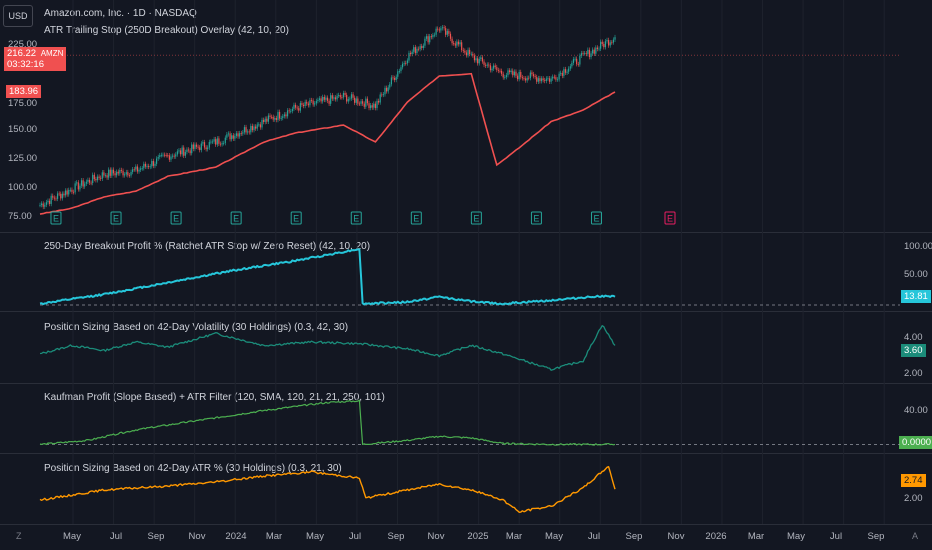 Image resolution: width=932 pixels, height=550 pixels. I want to click on pane3-ytick: 4.00, so click(913, 337).